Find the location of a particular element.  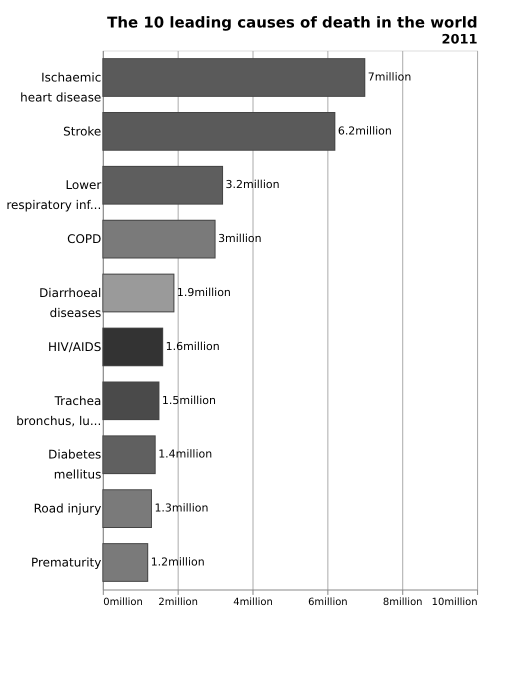

y-tick-label: Diabetes mellitus is located at coordinates (75, 465).